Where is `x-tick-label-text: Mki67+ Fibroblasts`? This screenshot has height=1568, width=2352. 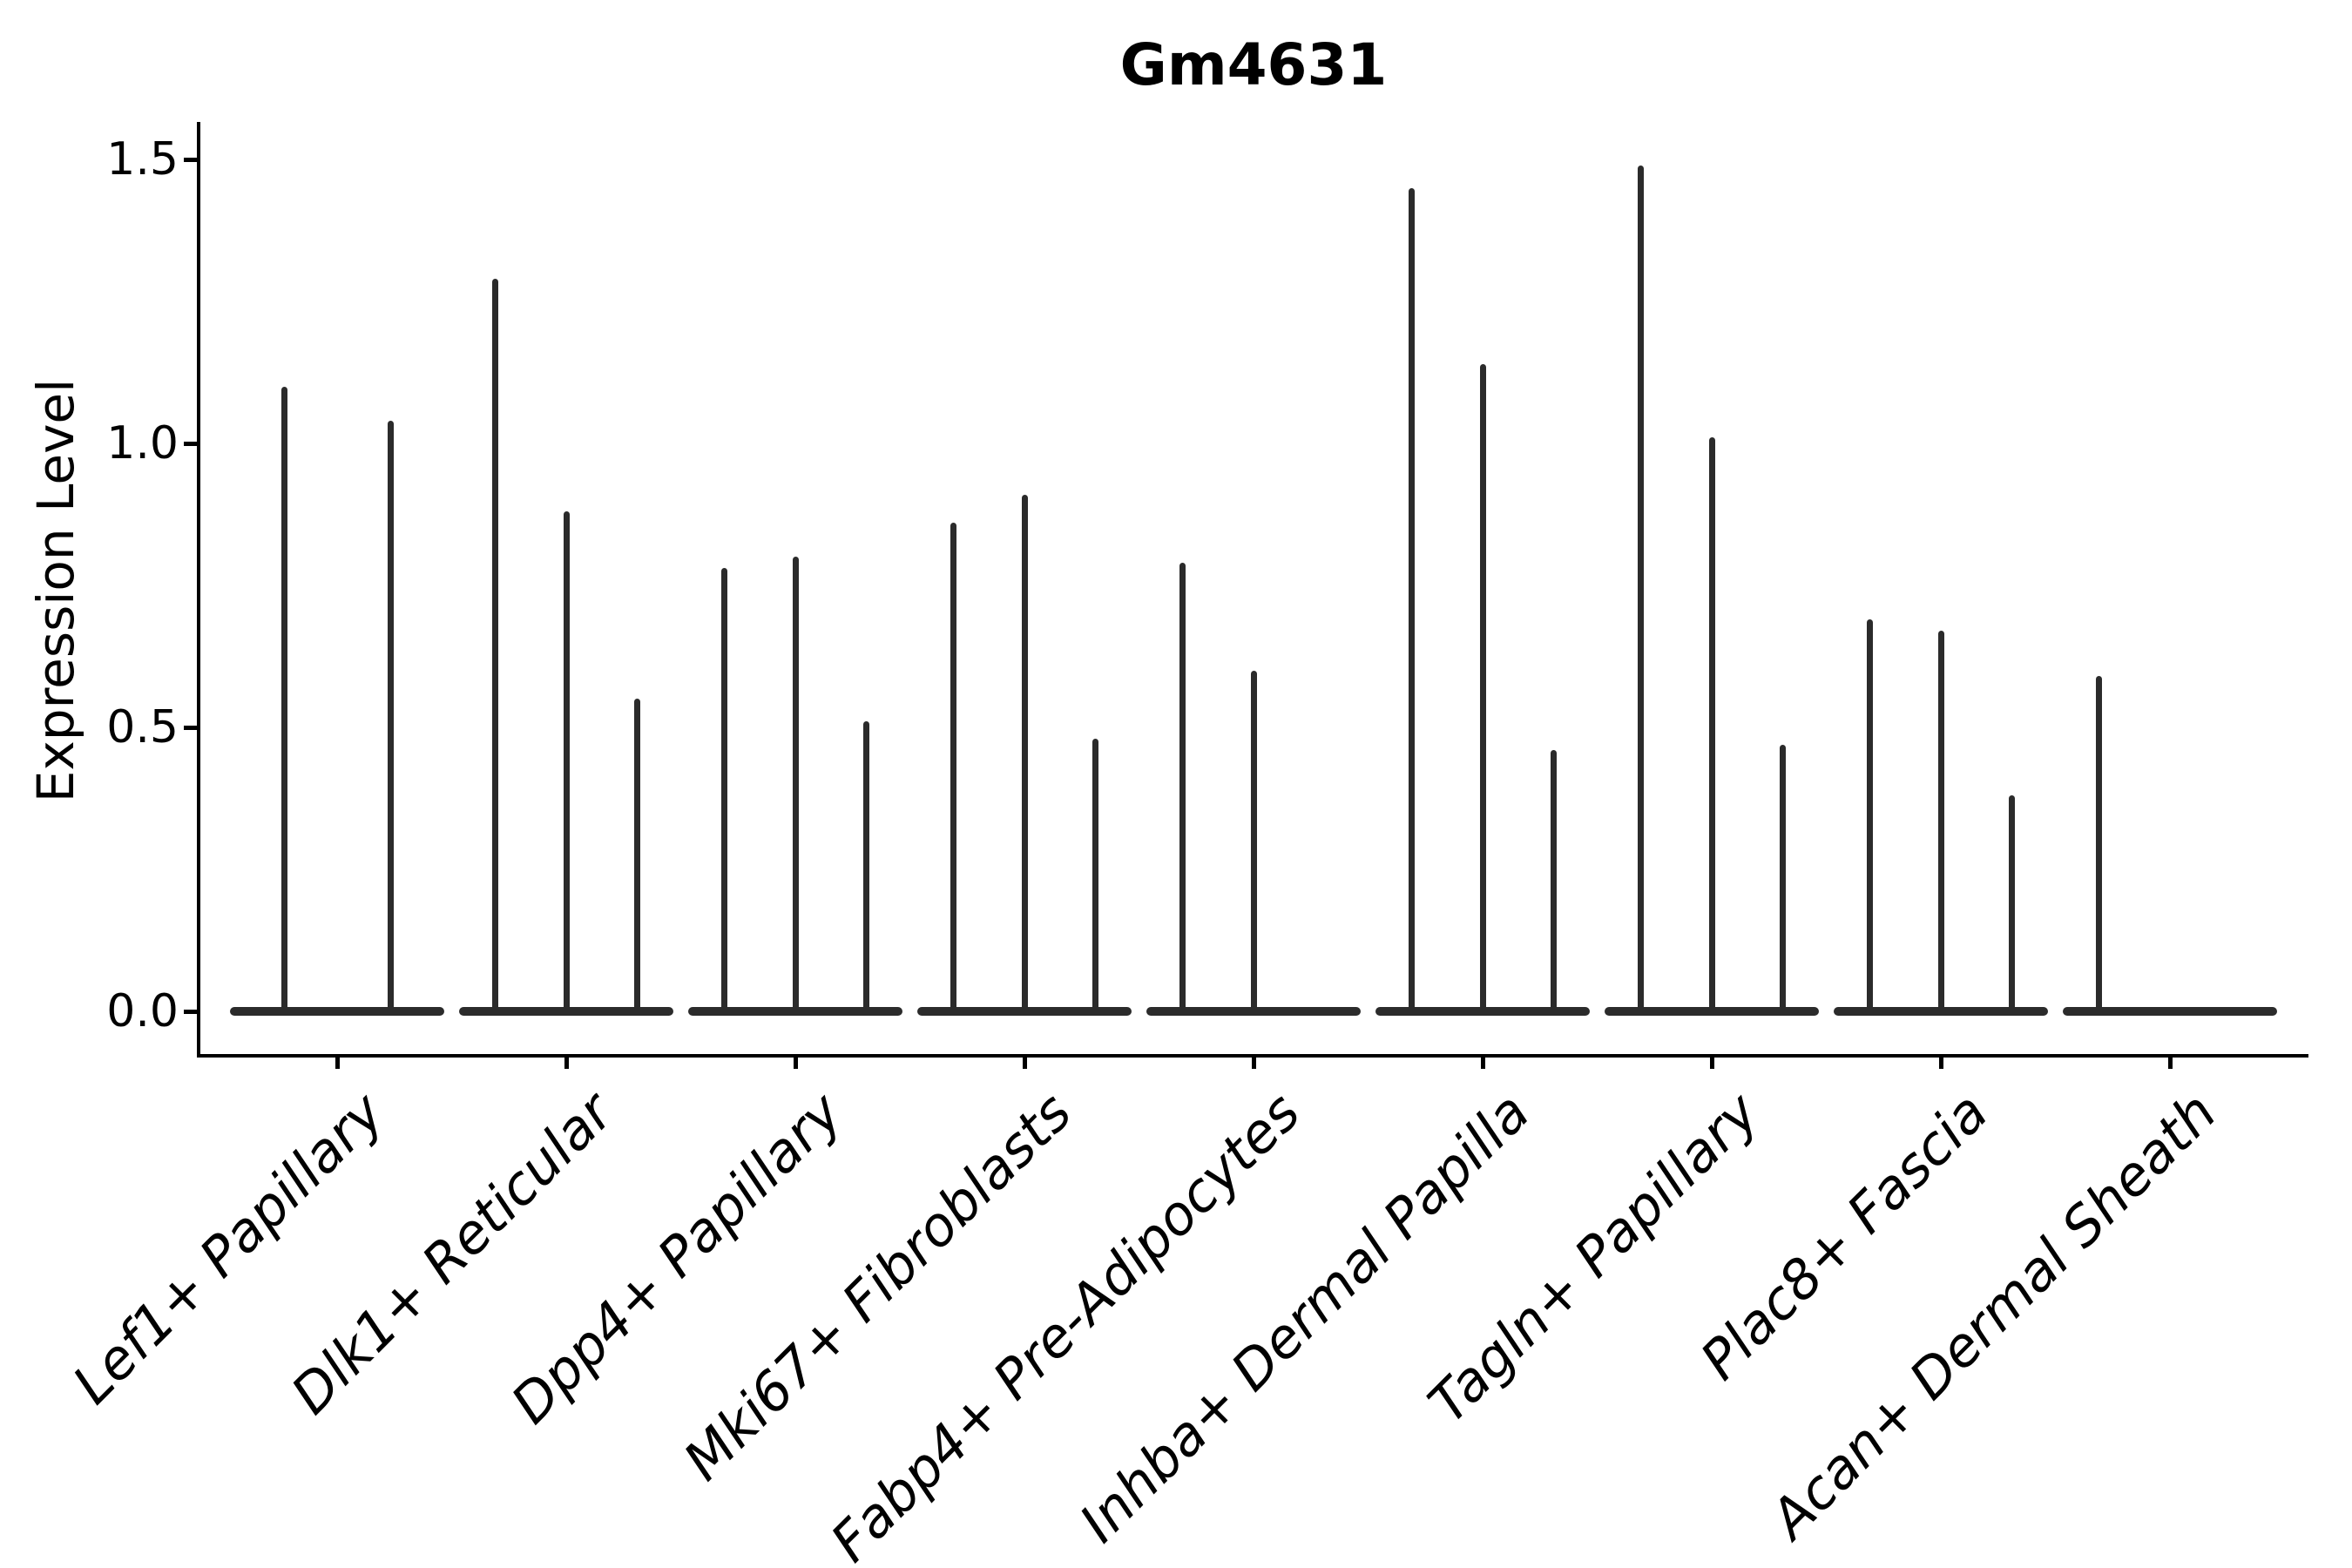 x-tick-label-text: Mki67+ Fibroblasts is located at coordinates (877, 1286).